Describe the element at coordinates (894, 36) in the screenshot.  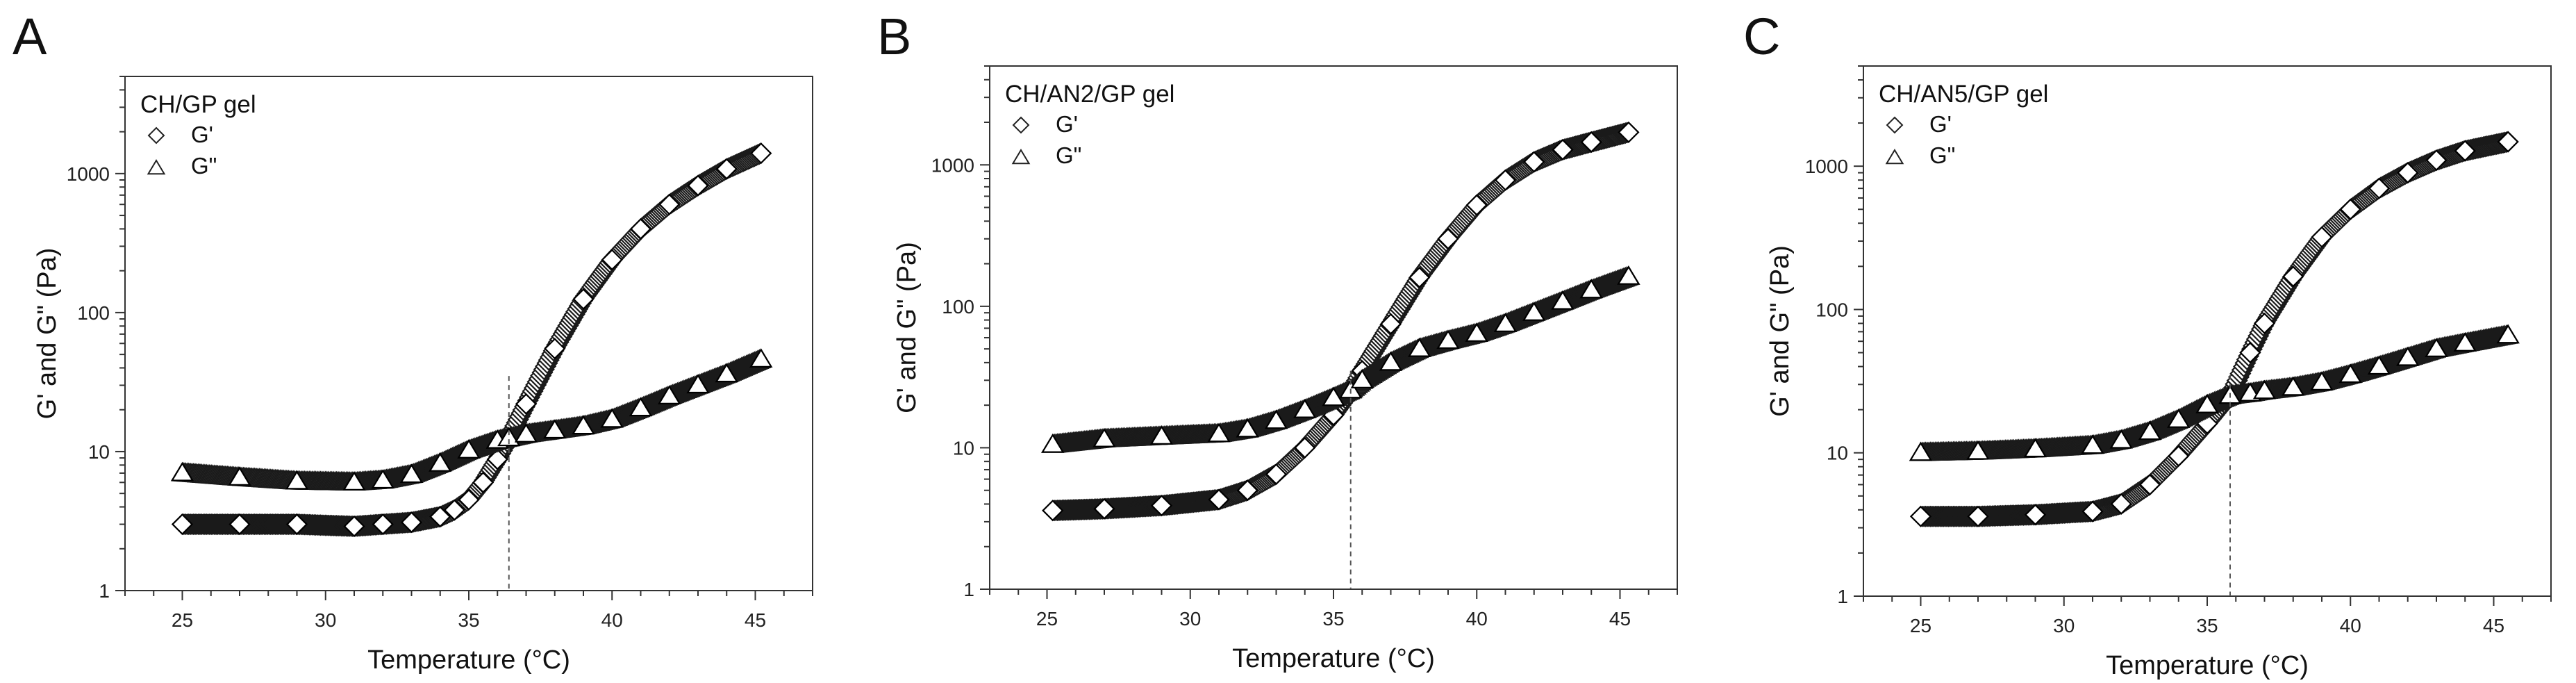
I see `panel-letter: B` at that location.